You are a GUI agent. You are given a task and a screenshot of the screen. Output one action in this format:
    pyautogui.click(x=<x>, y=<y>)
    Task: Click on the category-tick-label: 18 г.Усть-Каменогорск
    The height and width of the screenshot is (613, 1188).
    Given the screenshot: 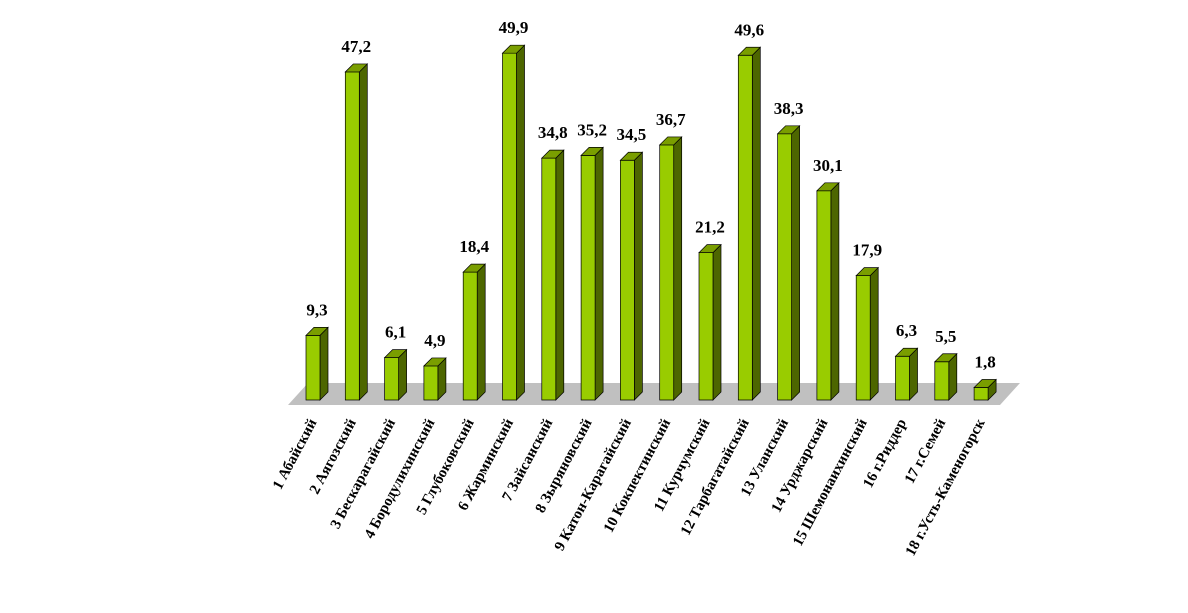 What is the action you would take?
    pyautogui.click(x=946, y=487)
    